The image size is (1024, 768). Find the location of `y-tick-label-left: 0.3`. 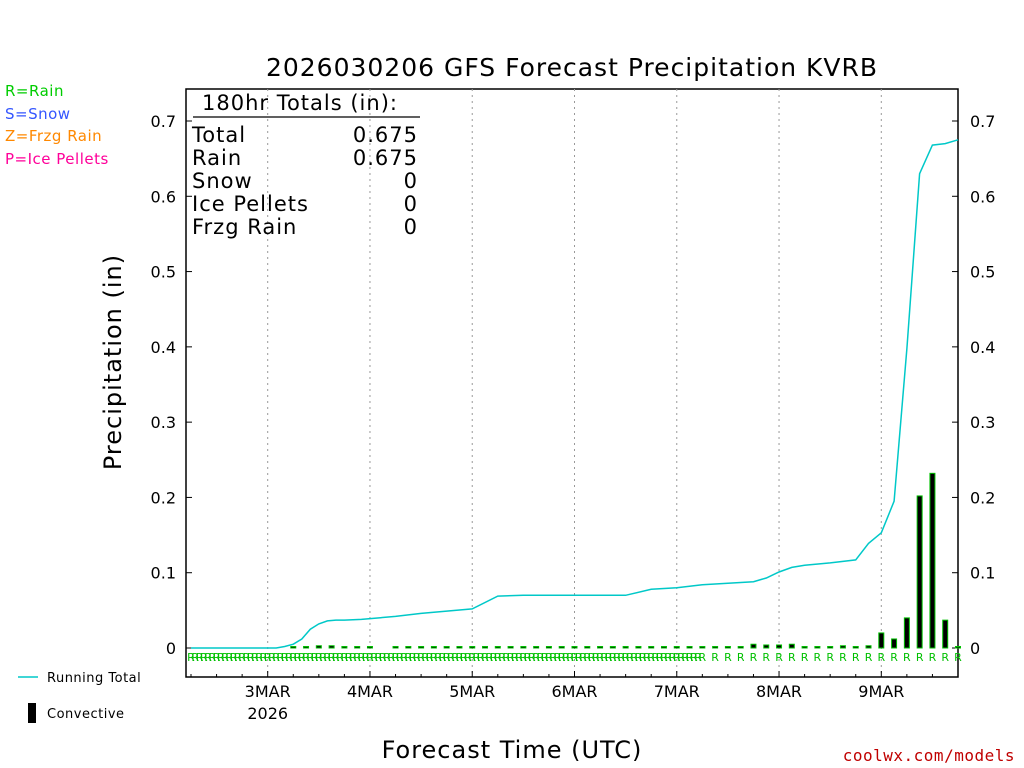

y-tick-label-left: 0.3 is located at coordinates (163, 422).